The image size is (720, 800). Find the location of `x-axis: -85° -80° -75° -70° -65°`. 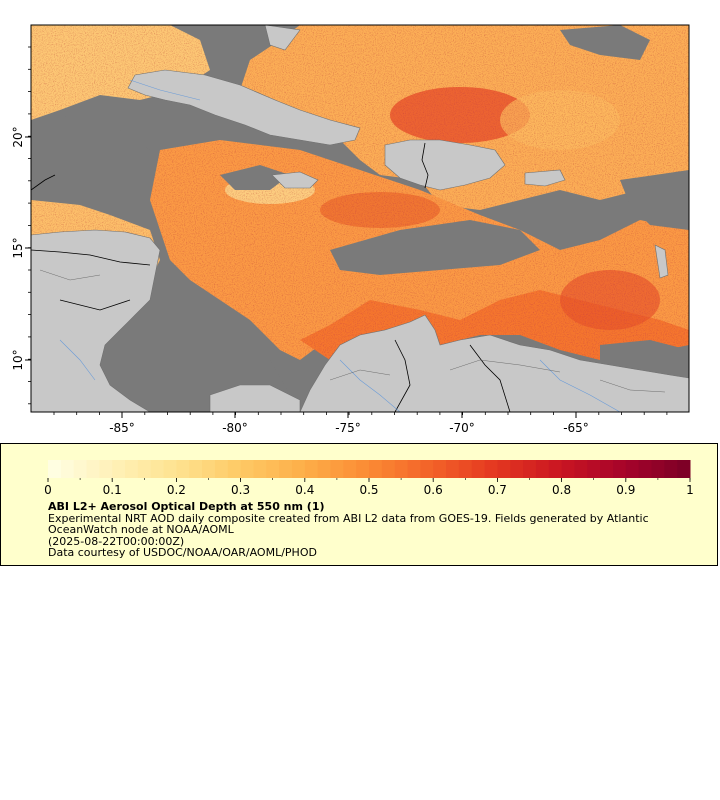

x-axis: -85° -80° -75° -70° -65° is located at coordinates (360, 423).